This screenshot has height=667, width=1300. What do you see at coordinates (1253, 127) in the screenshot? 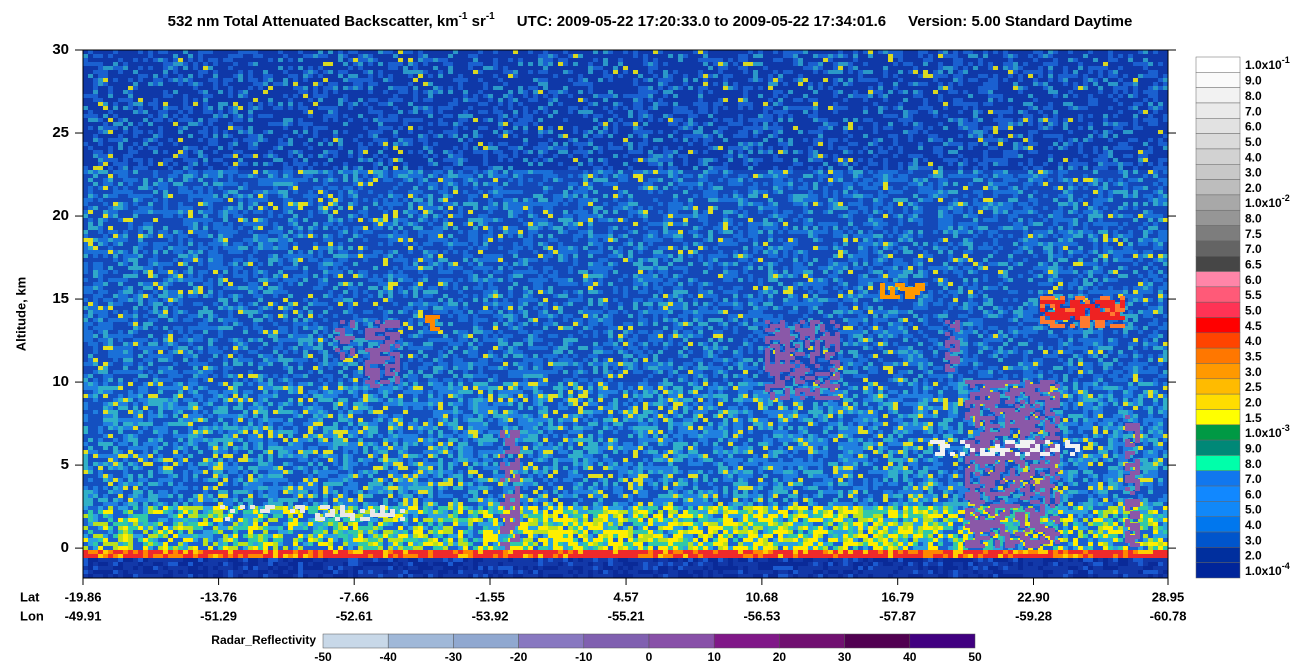
I see `colorbar-label: 6.0` at bounding box center [1253, 127].